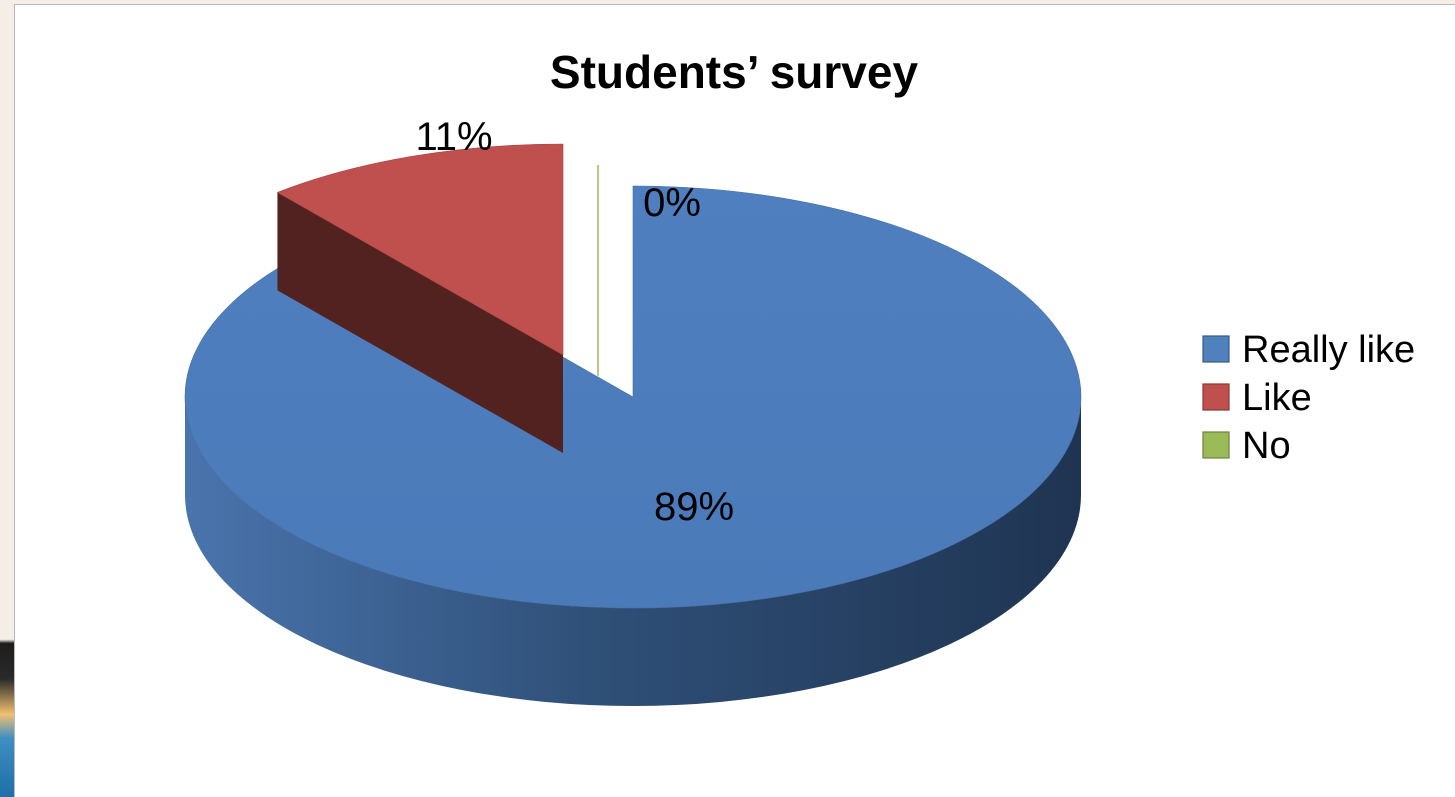 The width and height of the screenshot is (1455, 797). Describe the element at coordinates (1216, 445) in the screenshot. I see `legend-swatch-no` at that location.